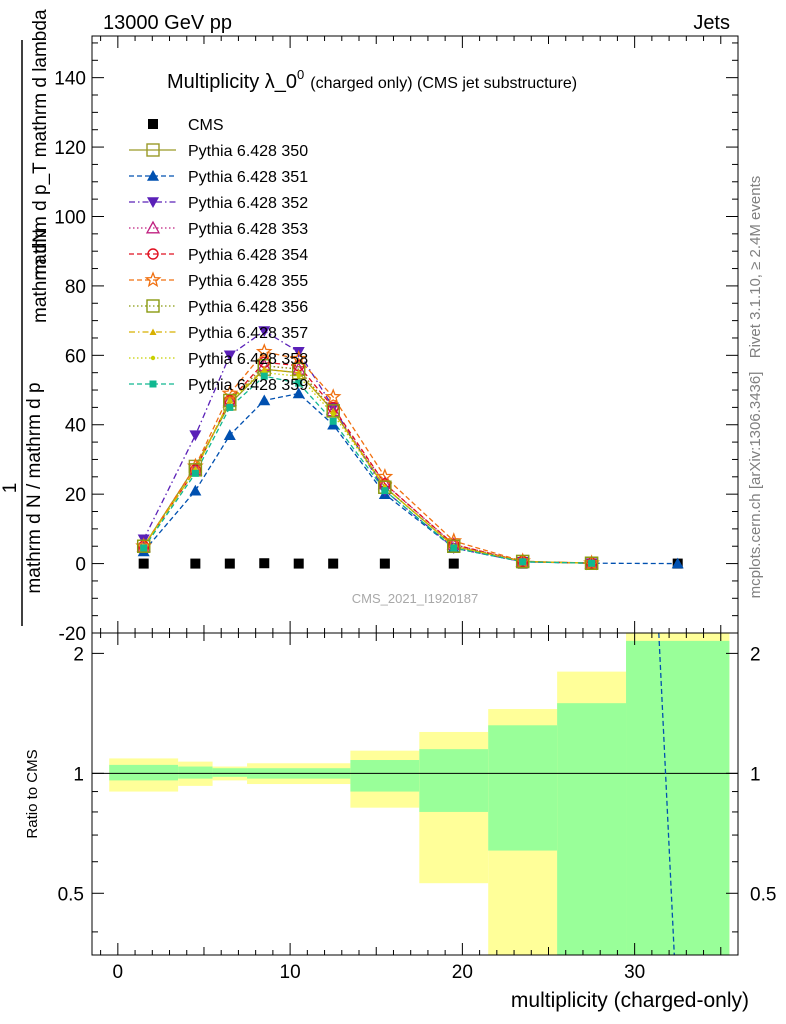 This screenshot has height=1024, width=786. What do you see at coordinates (70, 148) in the screenshot?
I see `main-y-tick-label: 120` at bounding box center [70, 148].